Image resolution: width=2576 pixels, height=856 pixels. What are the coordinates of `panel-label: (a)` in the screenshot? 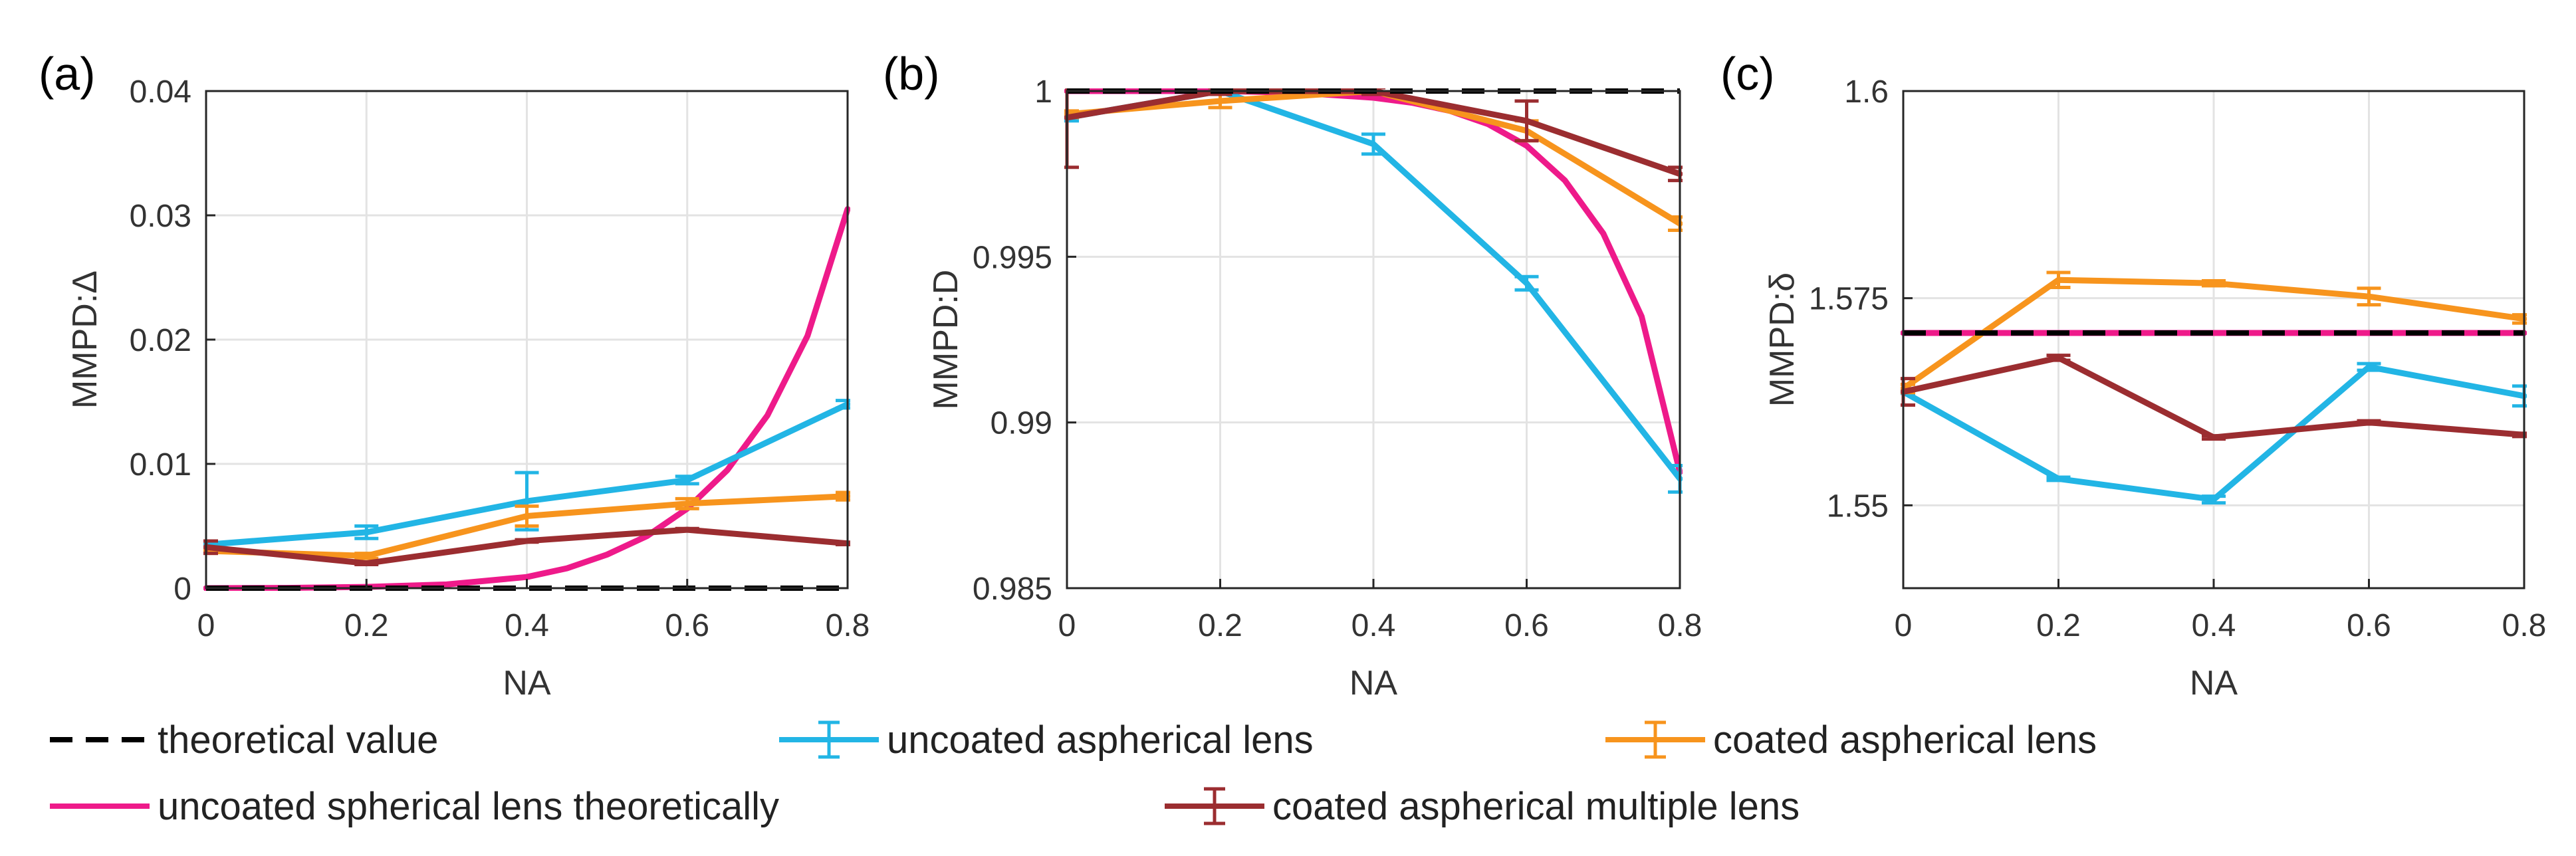 It's located at (67, 74).